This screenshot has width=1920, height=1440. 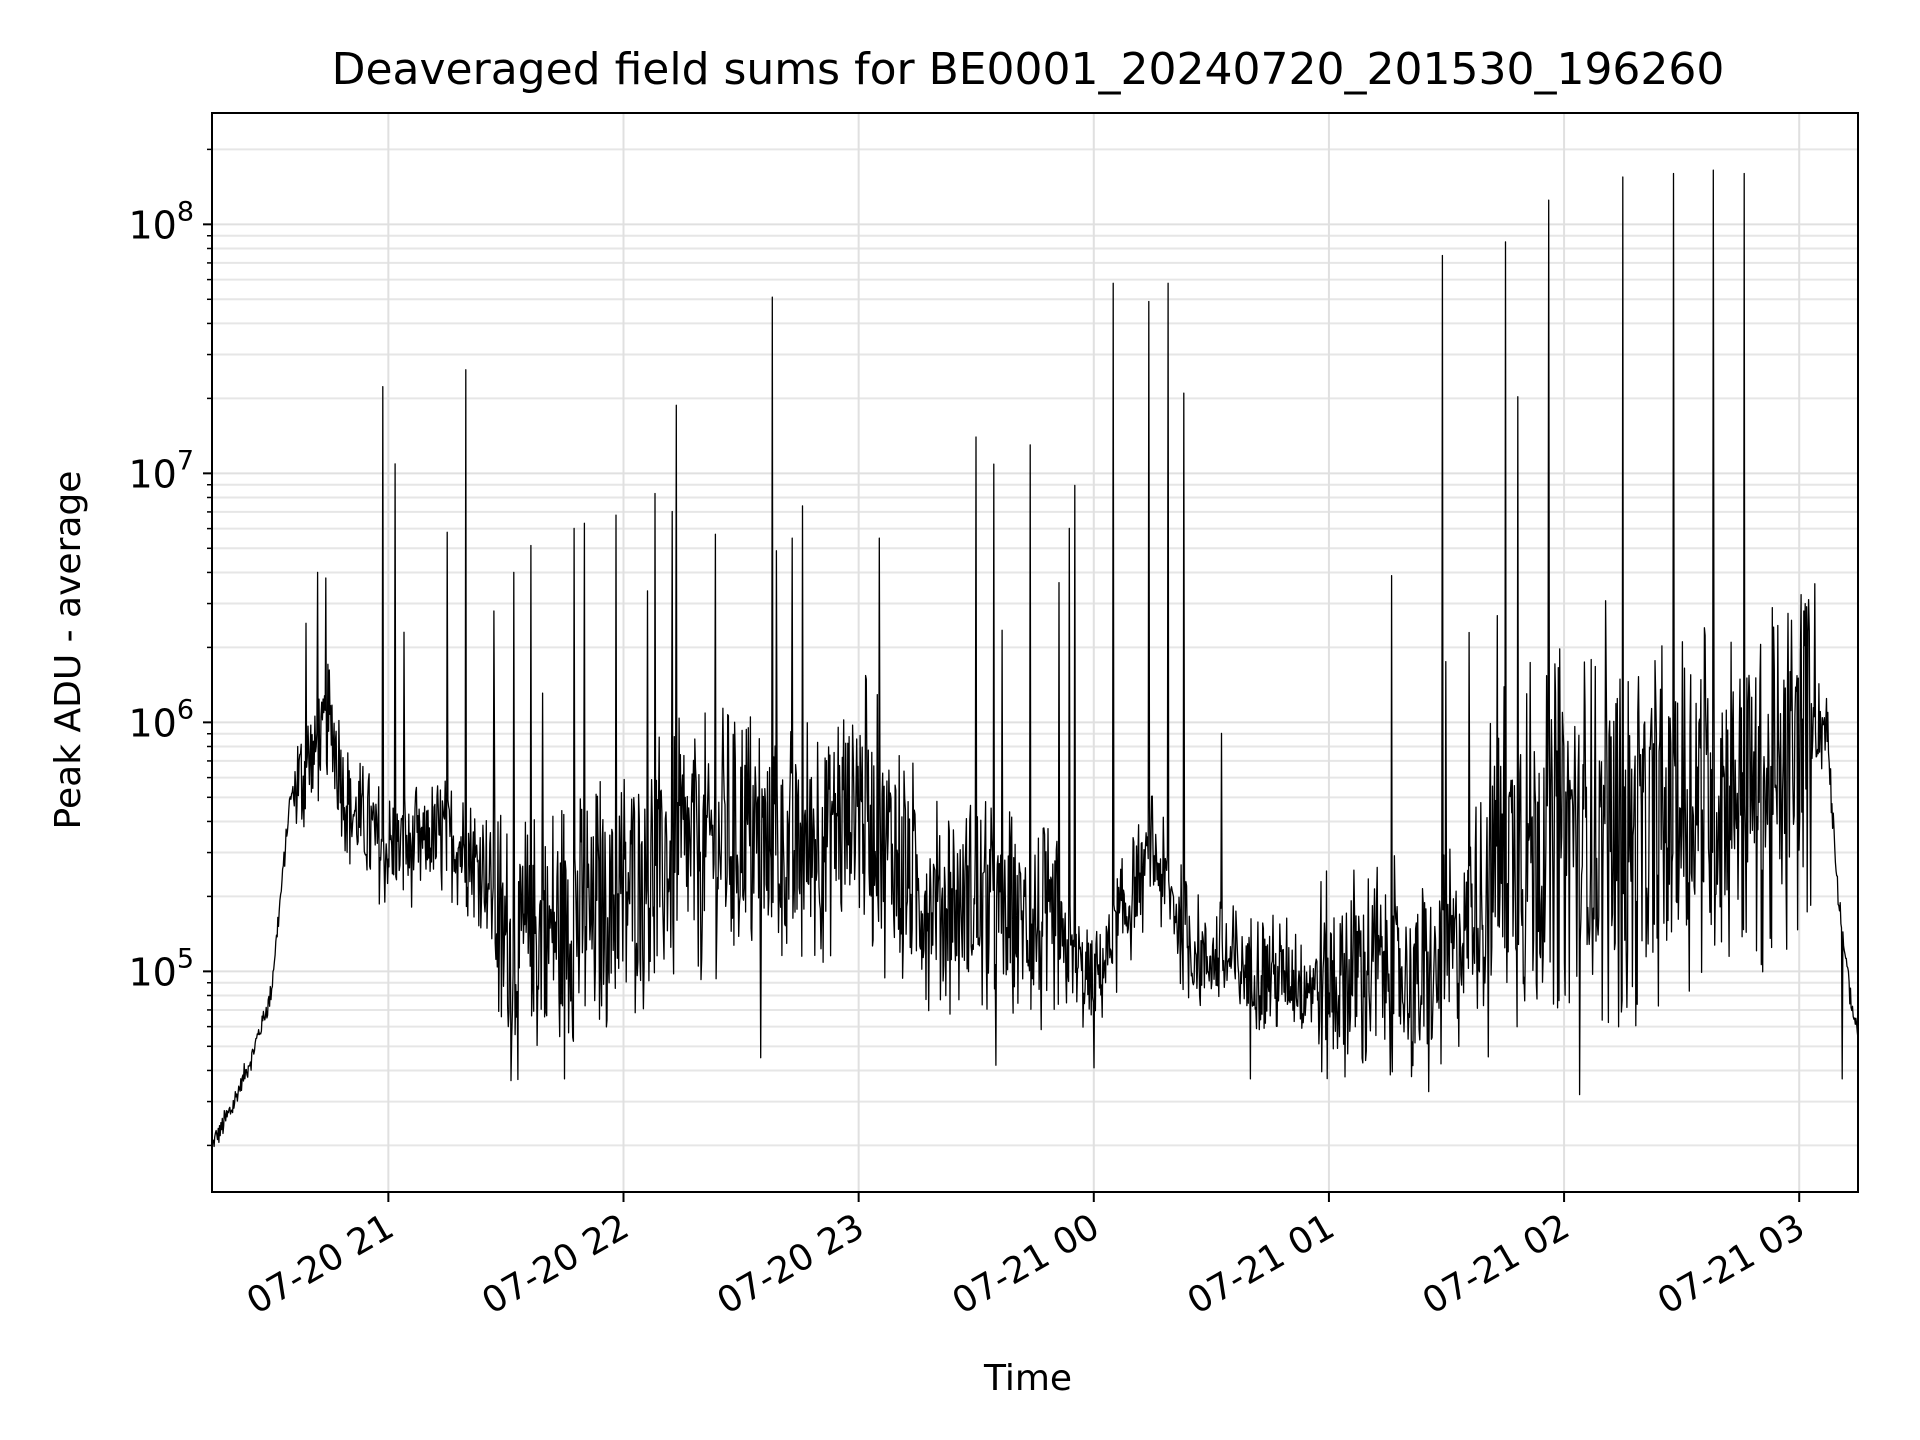 What do you see at coordinates (1027, 1378) in the screenshot?
I see `x-axis-label: Time` at bounding box center [1027, 1378].